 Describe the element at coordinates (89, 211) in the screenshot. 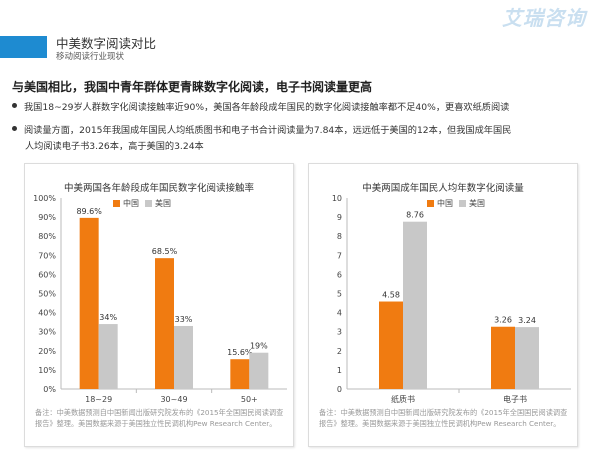

I see `data-label: 89.6%` at that location.